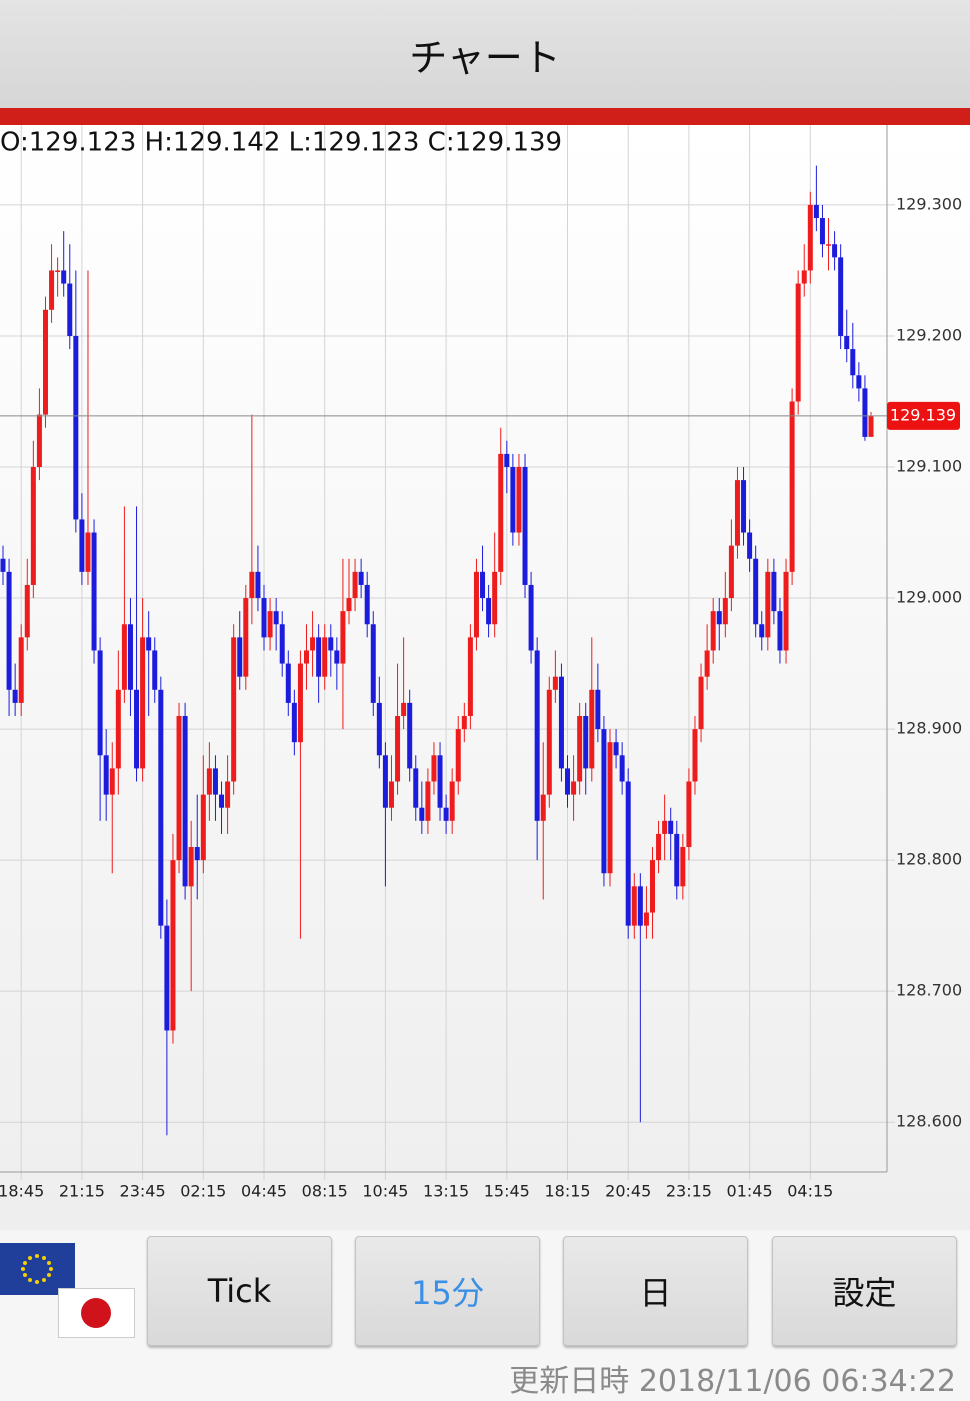  What do you see at coordinates (923, 415) in the screenshot?
I see `current-price-box` at bounding box center [923, 415].